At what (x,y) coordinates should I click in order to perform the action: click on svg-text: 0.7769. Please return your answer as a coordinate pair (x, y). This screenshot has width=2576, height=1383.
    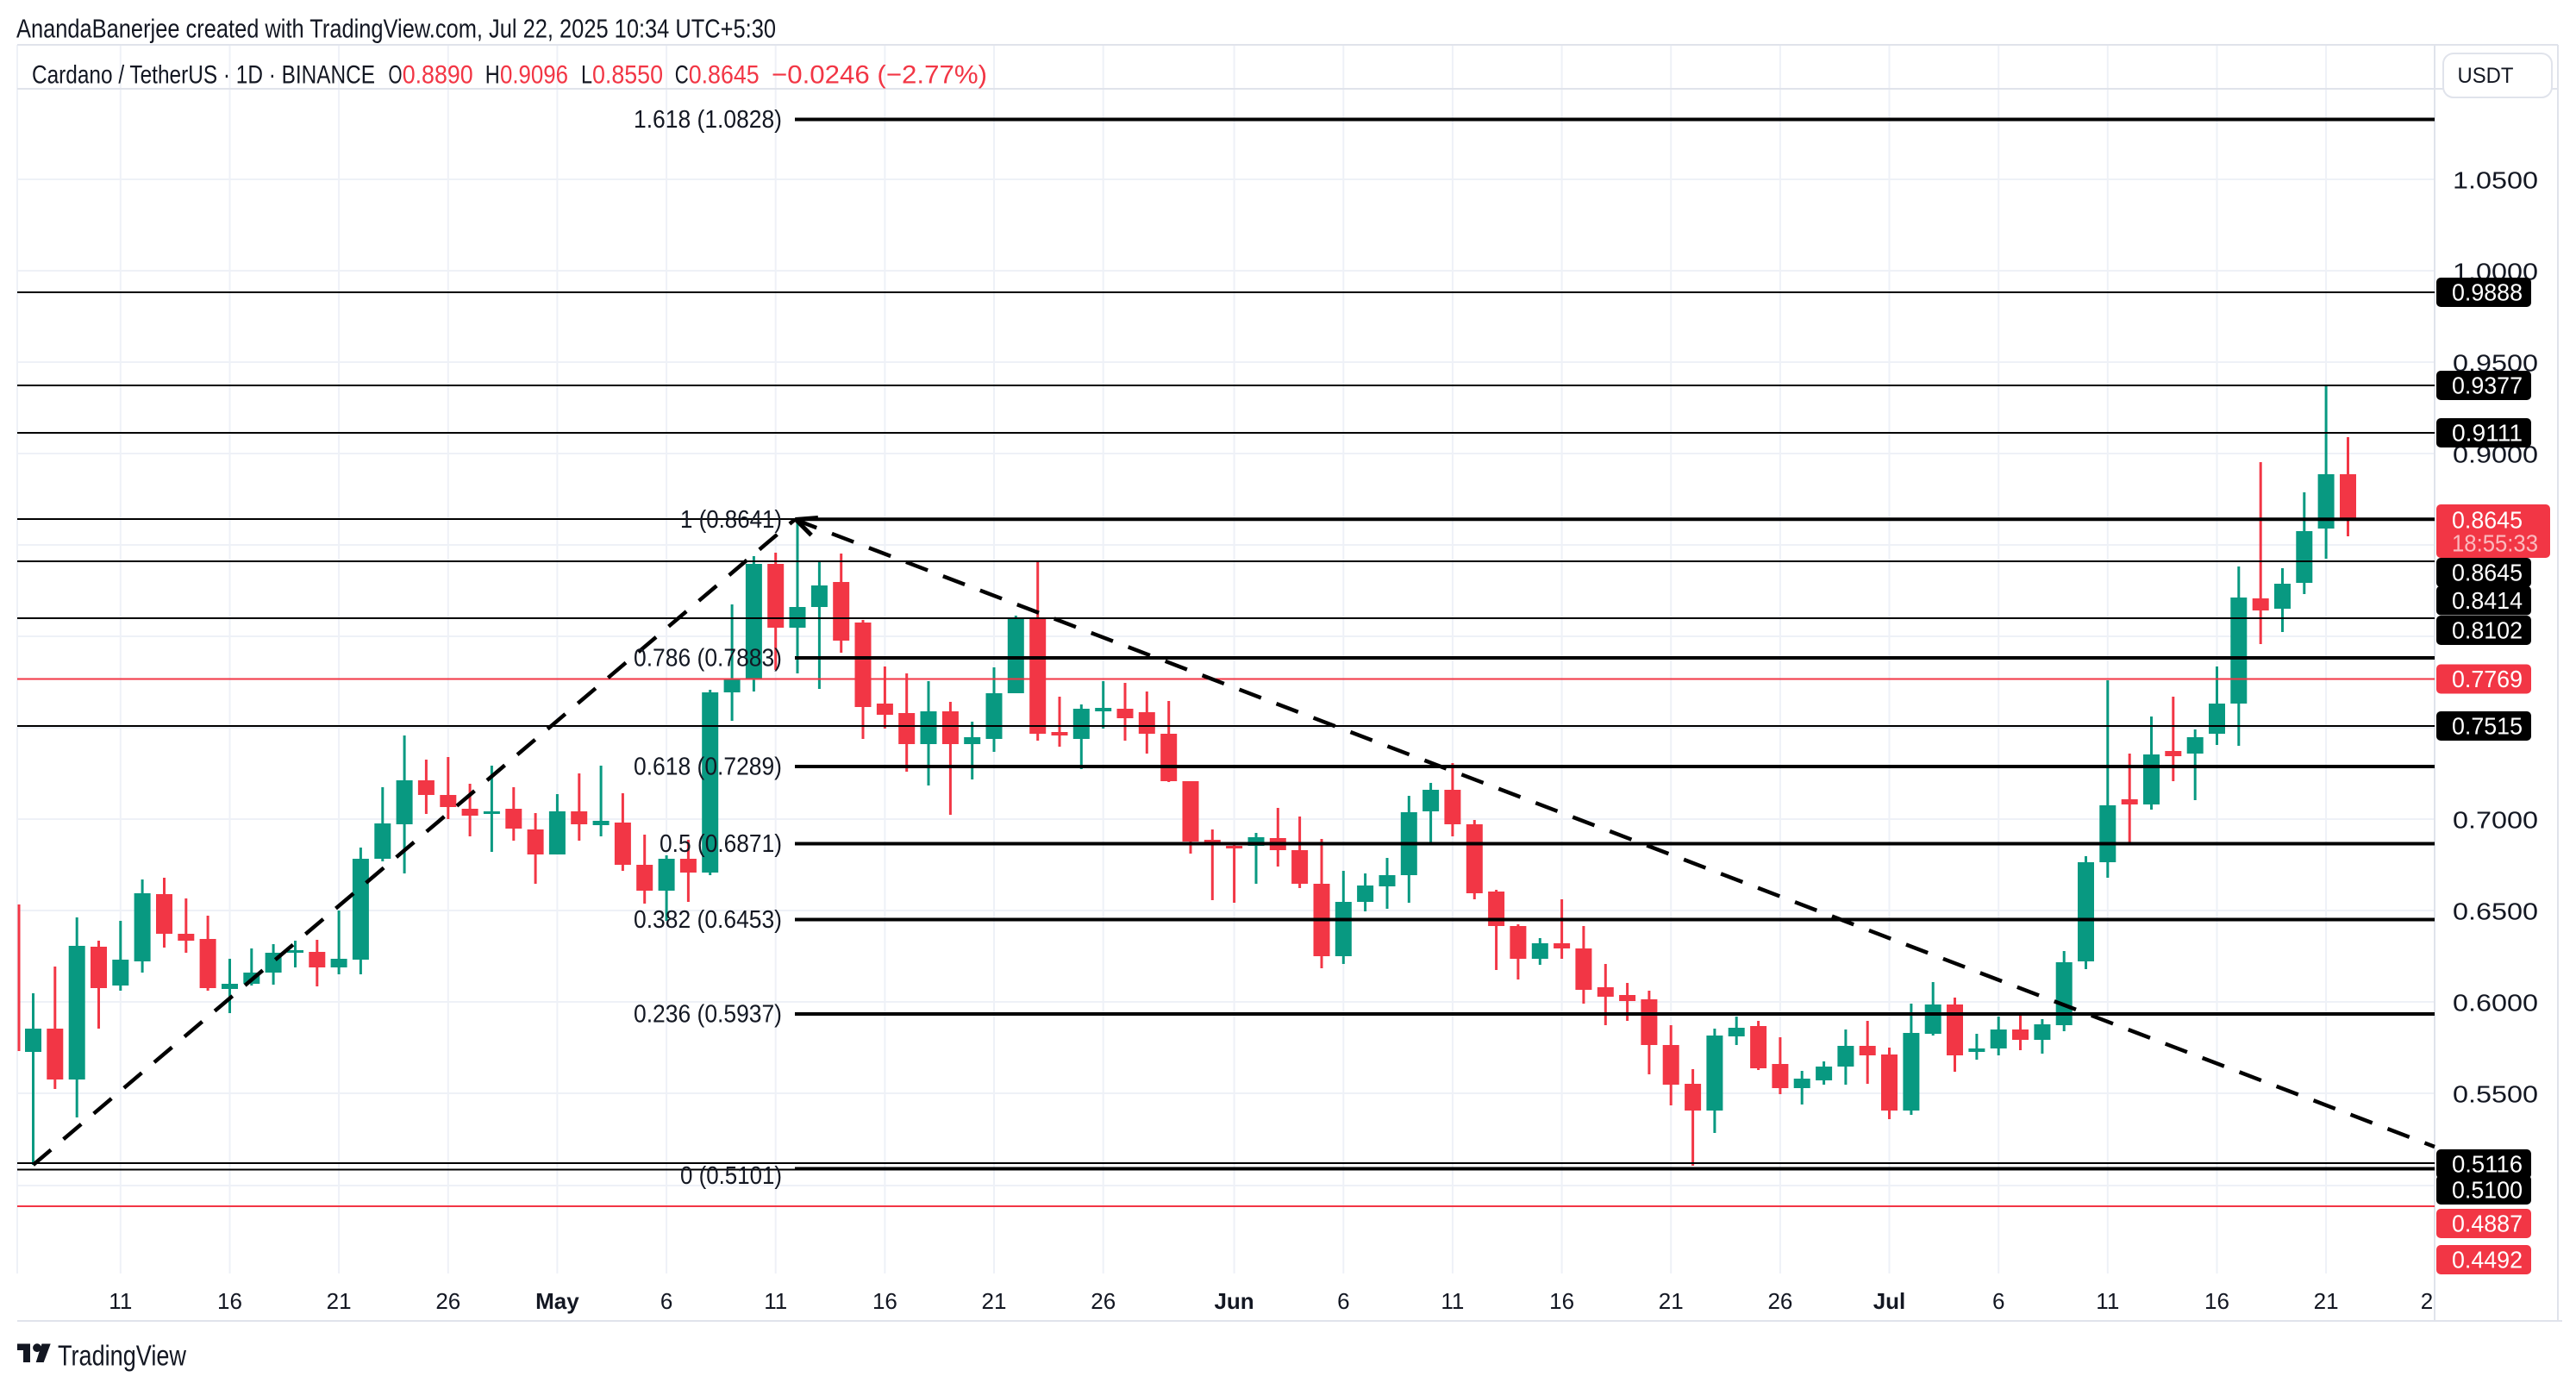
    Looking at the image, I should click on (2487, 679).